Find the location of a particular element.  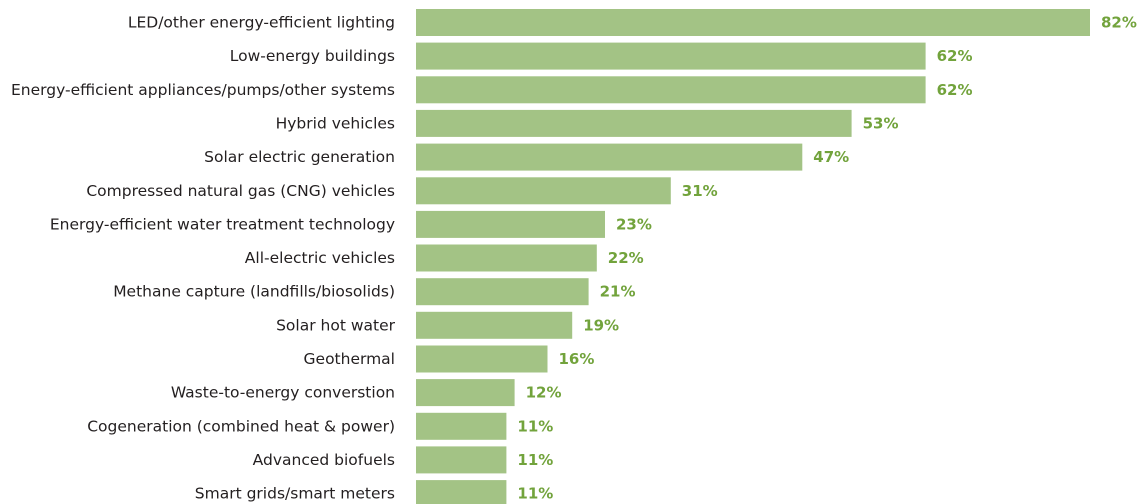

value-label: 22% is located at coordinates (626, 258).